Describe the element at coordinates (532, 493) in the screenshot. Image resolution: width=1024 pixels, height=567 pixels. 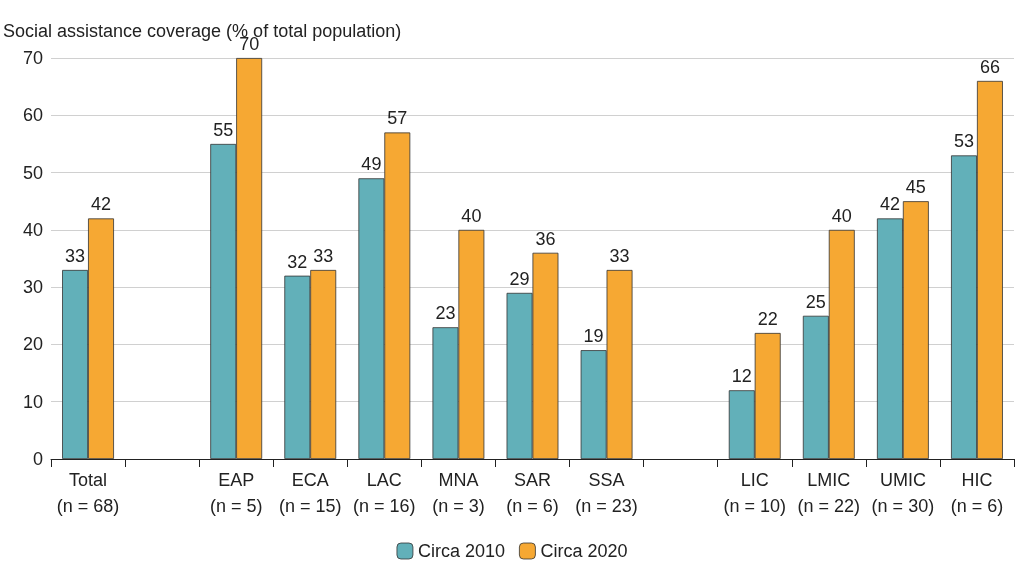
I see `x-tick-label: SAR (n = 6)` at that location.